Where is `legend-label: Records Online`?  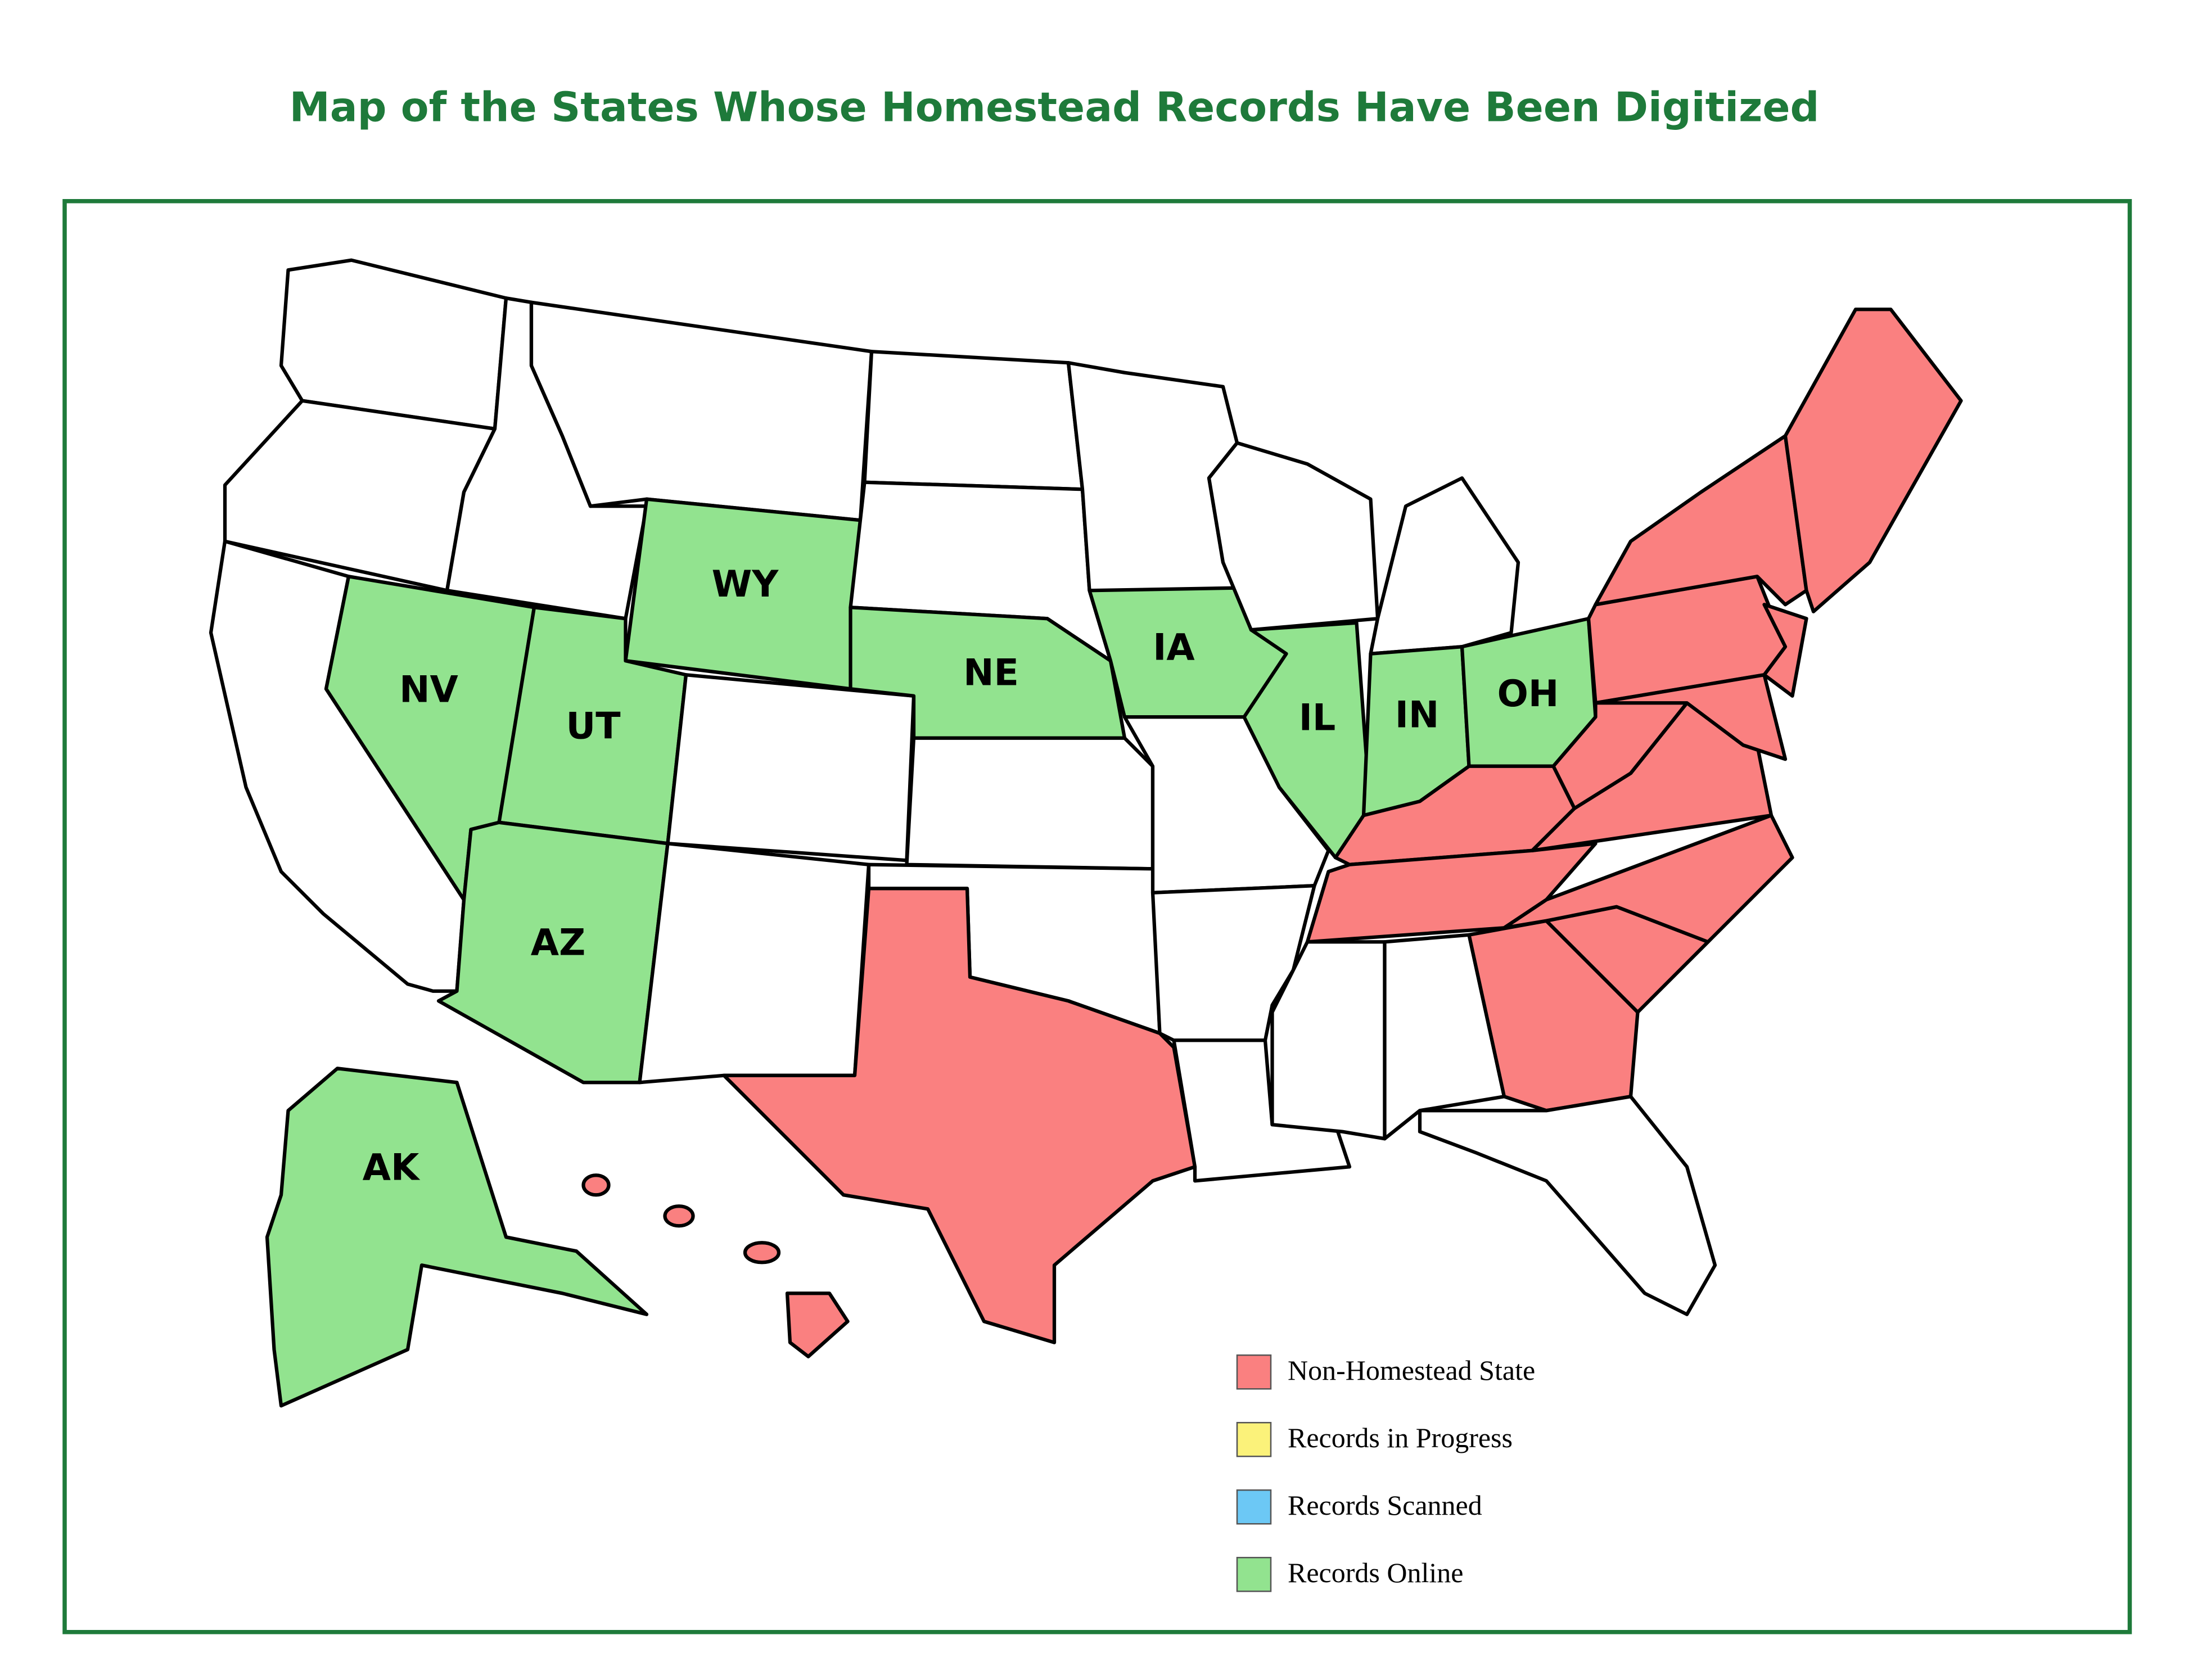
legend-label: Records Online is located at coordinates (1375, 1572).